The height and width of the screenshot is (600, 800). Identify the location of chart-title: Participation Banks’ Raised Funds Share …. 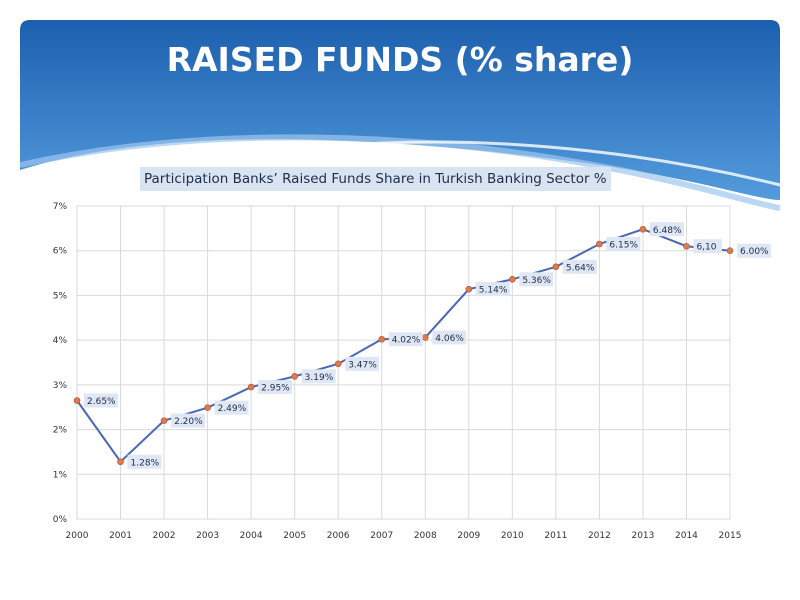
(375, 179).